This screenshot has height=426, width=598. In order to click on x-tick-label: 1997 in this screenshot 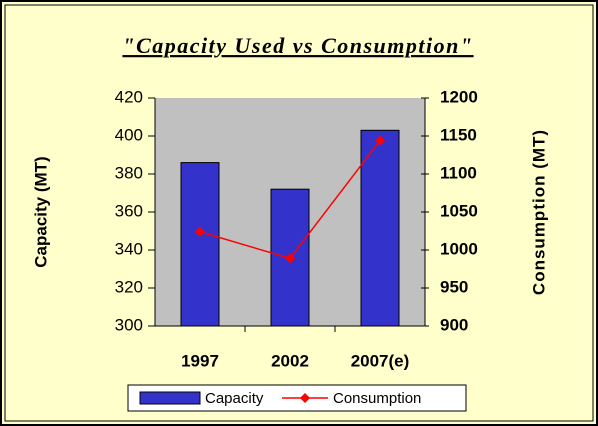, I will do `click(200, 360)`.